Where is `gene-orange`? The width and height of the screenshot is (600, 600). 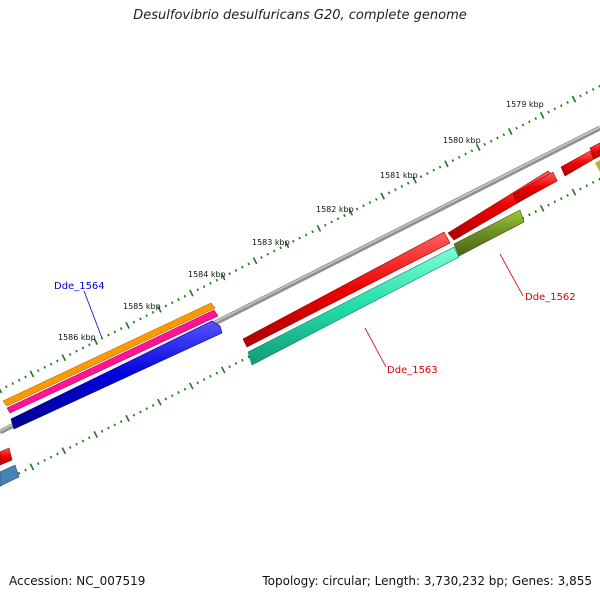
gene-orange is located at coordinates (109, 354).